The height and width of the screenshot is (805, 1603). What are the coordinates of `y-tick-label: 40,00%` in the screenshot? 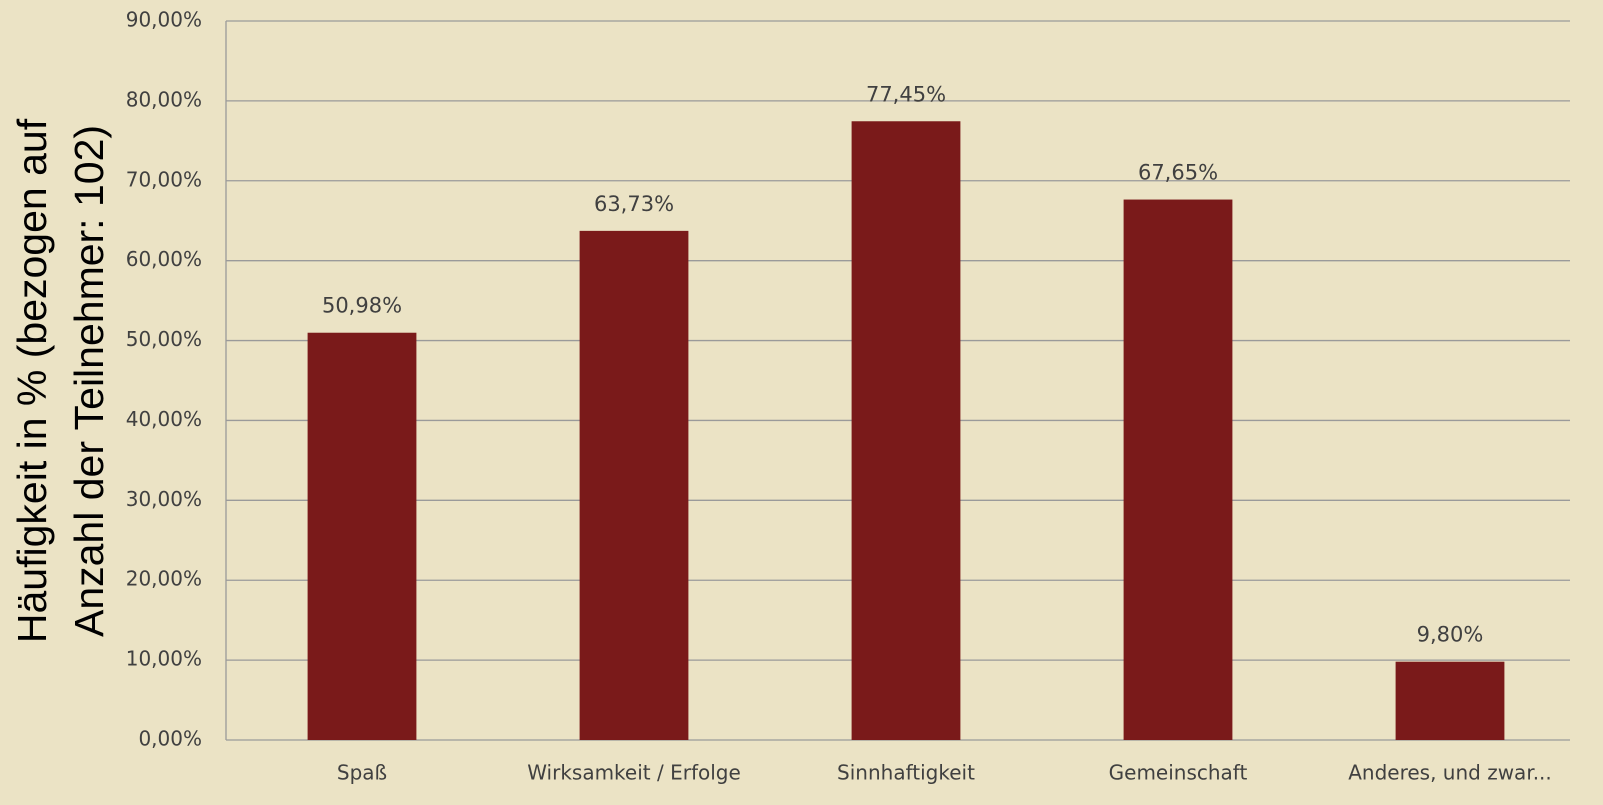 It's located at (164, 419).